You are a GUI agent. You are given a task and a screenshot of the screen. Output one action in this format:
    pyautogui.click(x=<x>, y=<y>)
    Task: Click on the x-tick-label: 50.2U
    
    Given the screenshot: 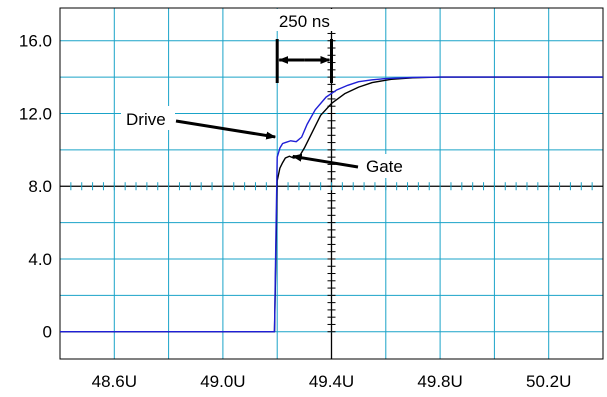 What is the action you would take?
    pyautogui.click(x=548, y=381)
    